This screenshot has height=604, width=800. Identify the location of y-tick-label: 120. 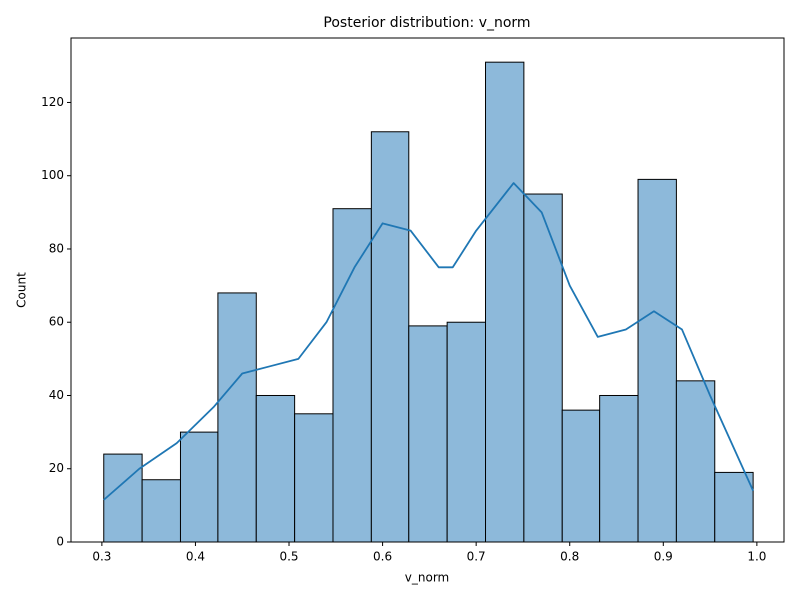
(52, 102).